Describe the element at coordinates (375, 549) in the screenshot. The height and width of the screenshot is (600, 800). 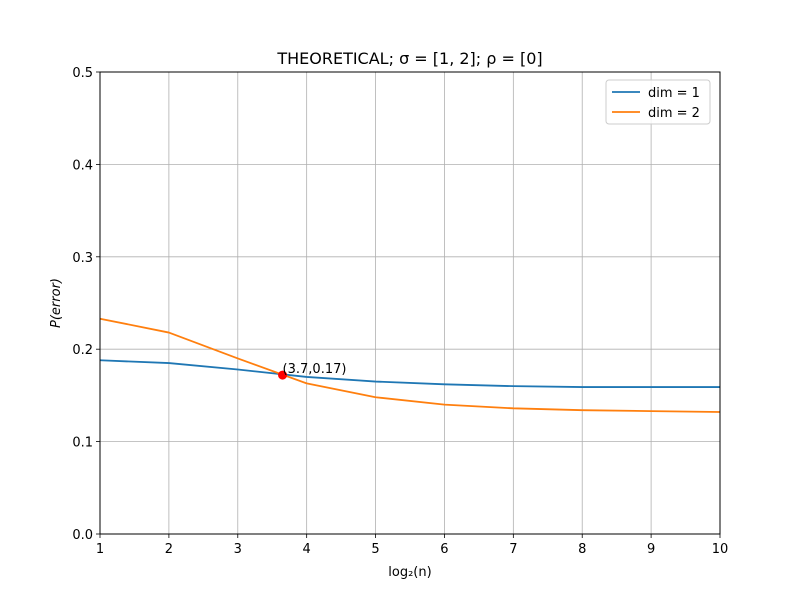
I see `x-tick-label: 5` at that location.